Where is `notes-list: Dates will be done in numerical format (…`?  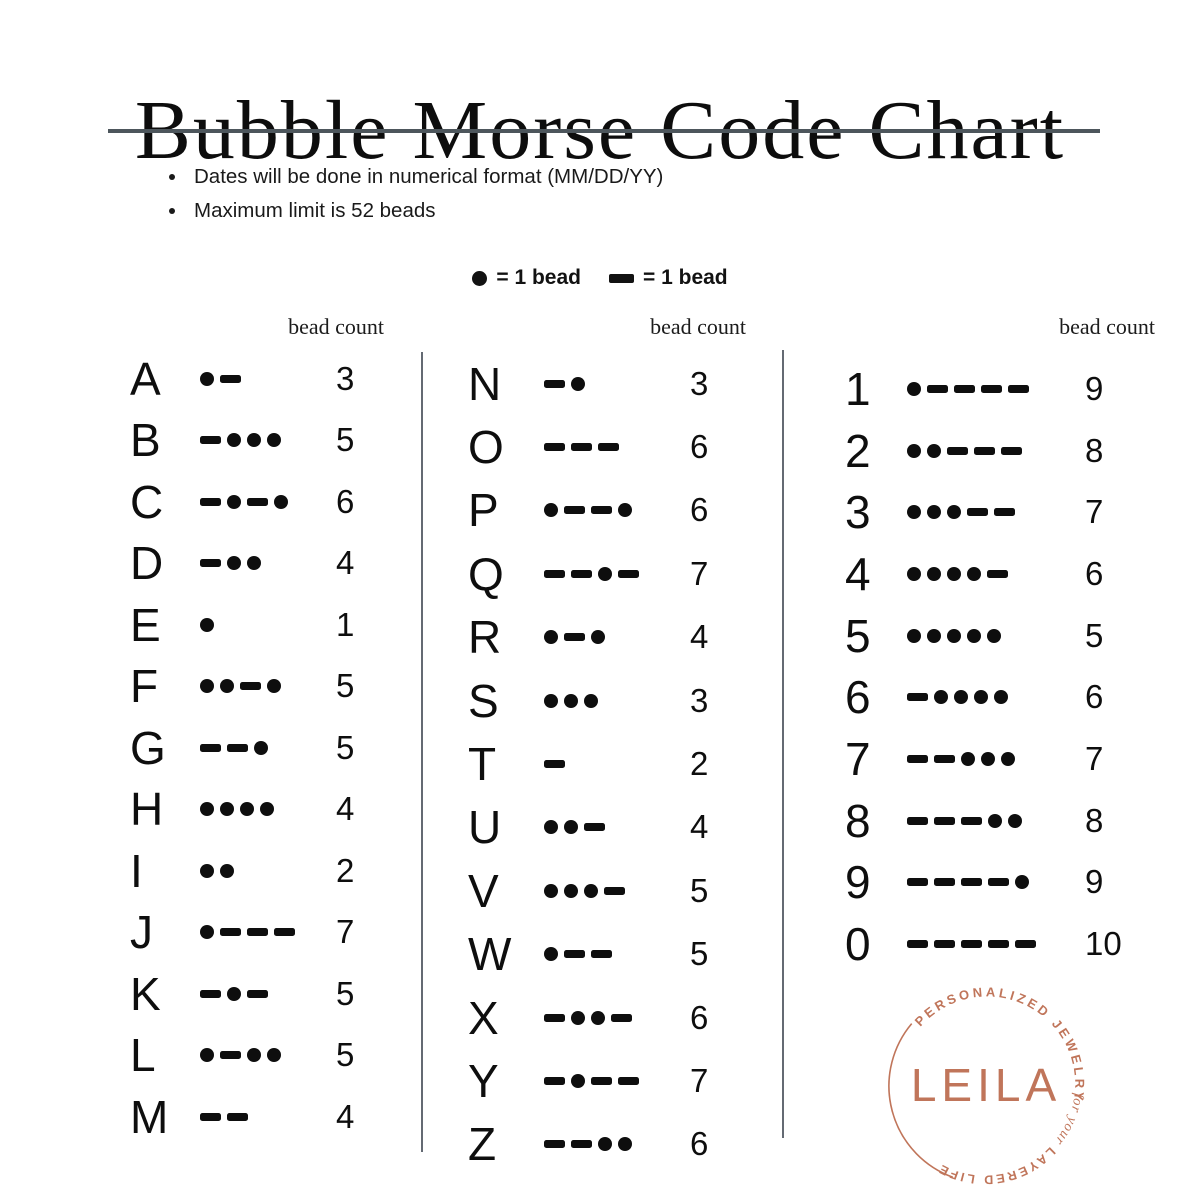 notes-list: Dates will be done in numerical format (… is located at coordinates (415, 194).